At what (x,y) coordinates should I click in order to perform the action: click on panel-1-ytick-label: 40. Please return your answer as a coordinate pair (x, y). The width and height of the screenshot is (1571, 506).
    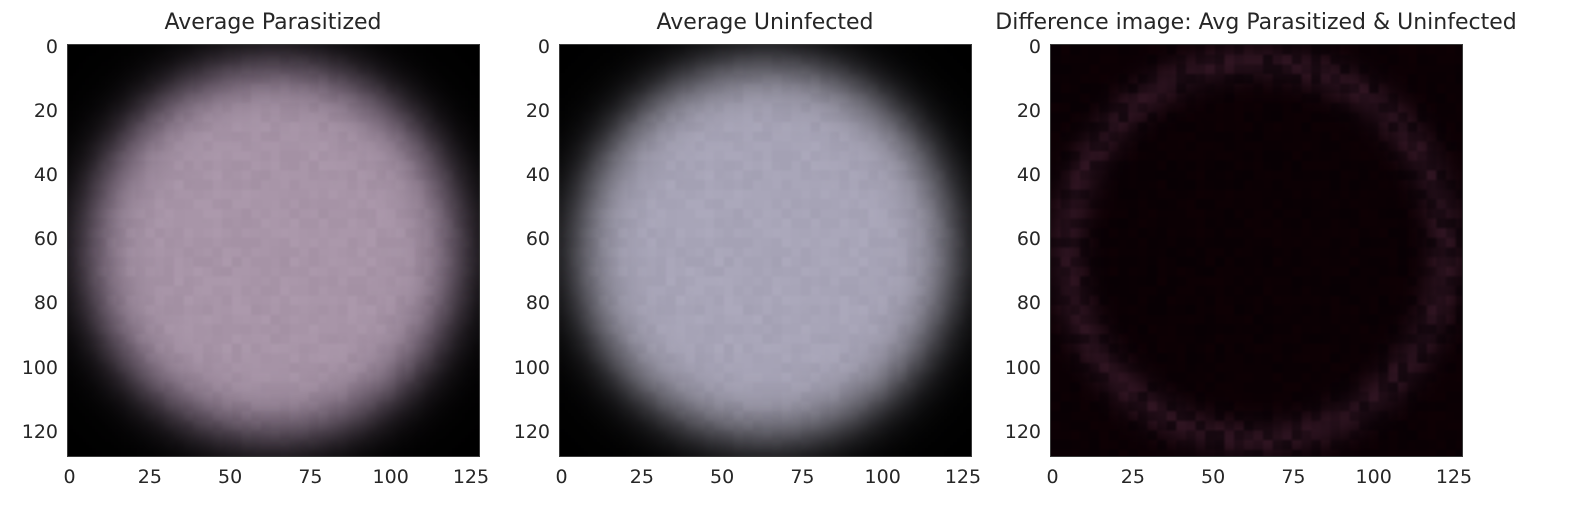
    Looking at the image, I should click on (45, 175).